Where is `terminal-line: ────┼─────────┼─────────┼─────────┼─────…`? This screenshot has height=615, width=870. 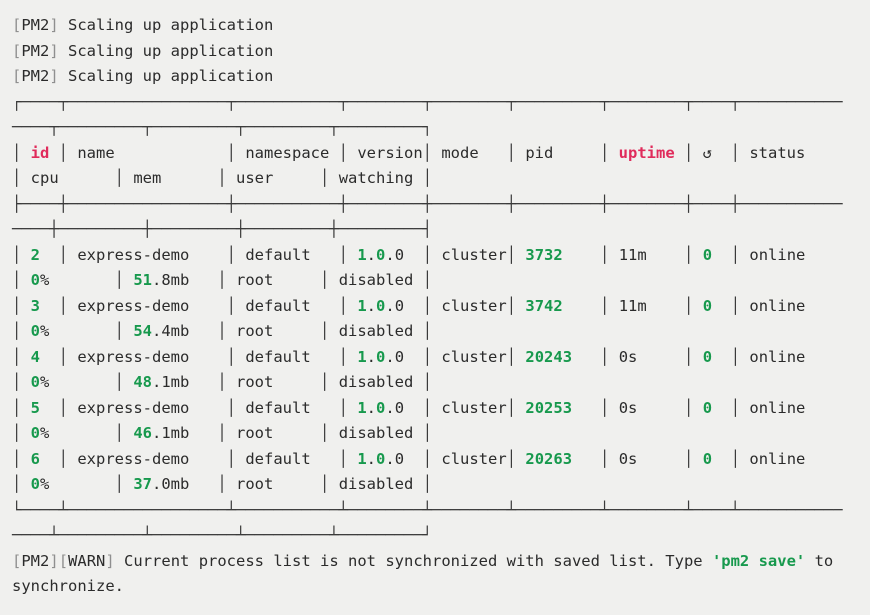 terminal-line: ────┼─────────┼─────────┼─────────┼─────… is located at coordinates (222, 229).